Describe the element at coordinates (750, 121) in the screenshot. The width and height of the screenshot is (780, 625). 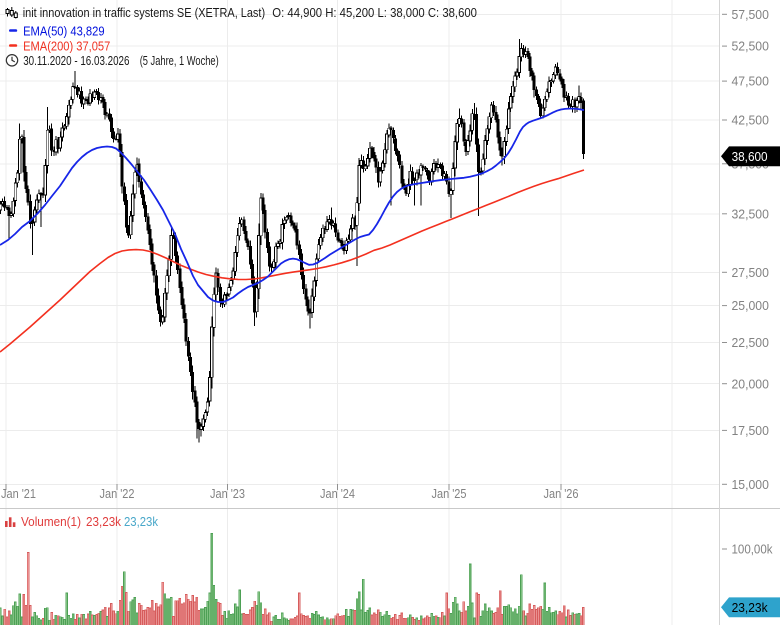
I see `svg-text: 42,500` at that location.